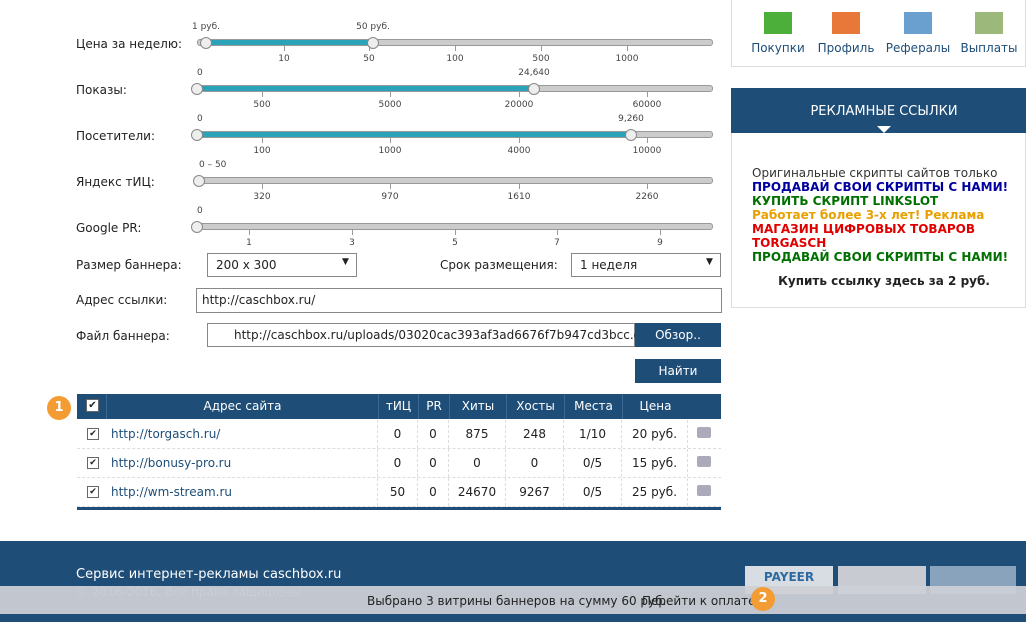 This screenshot has height=622, width=1026. Describe the element at coordinates (789, 243) in the screenshot. I see `ad-link: TORGASCH` at that location.